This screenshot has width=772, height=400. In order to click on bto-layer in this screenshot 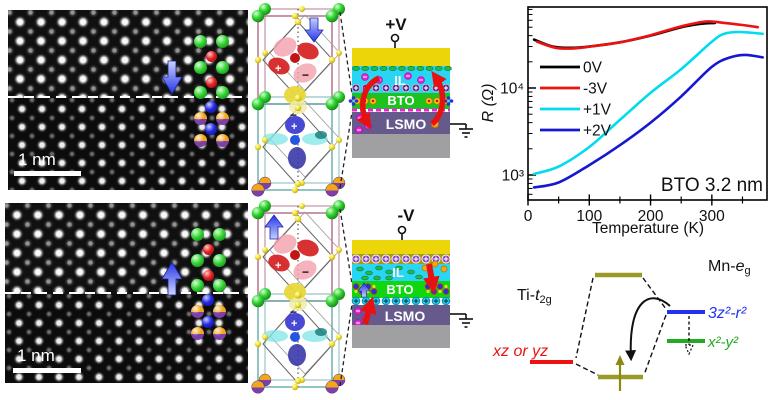, I will do `click(401, 101)`.